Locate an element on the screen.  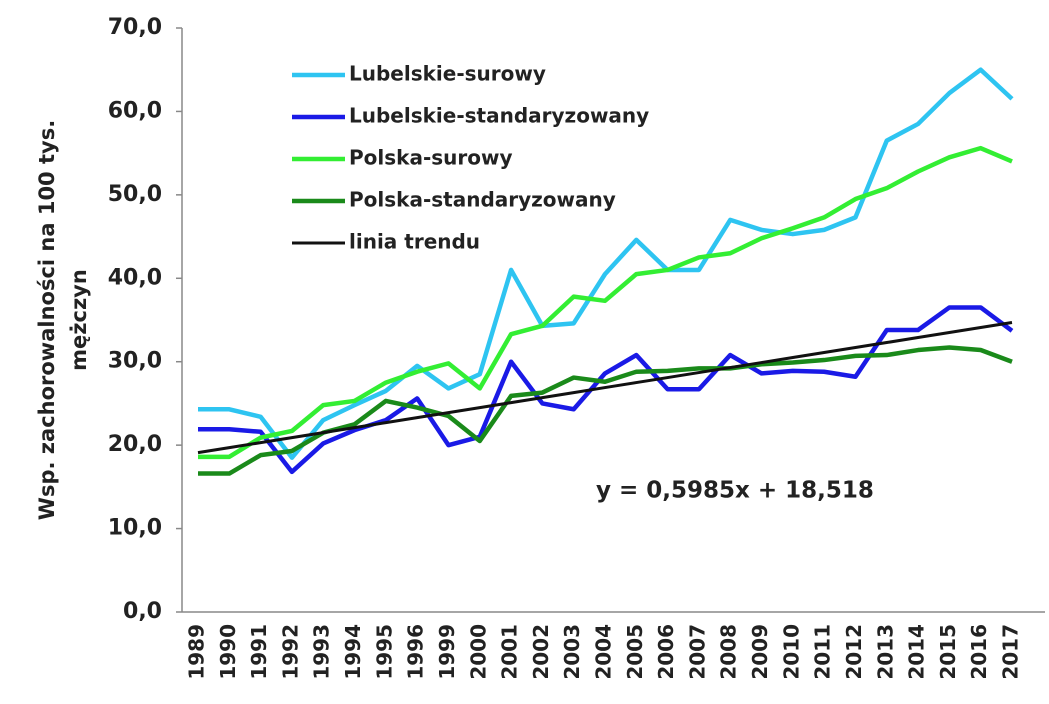
x-tick-label: 2008 is located at coordinates (729, 652).